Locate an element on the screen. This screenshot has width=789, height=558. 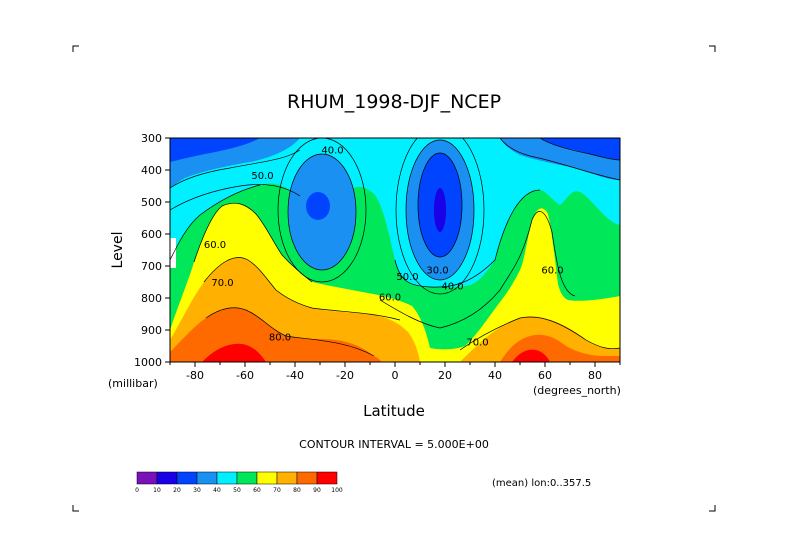
longitude-mean-note: (mean) lon:0..357.5 is located at coordinates (541, 483).